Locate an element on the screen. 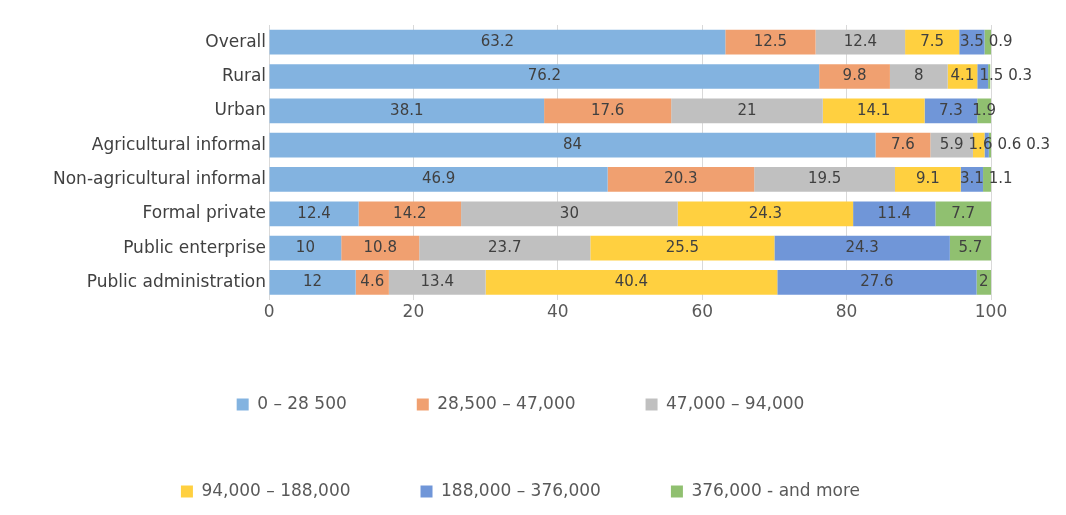 The height and width of the screenshot is (515, 1066). data-label: 13.4 is located at coordinates (437, 281).